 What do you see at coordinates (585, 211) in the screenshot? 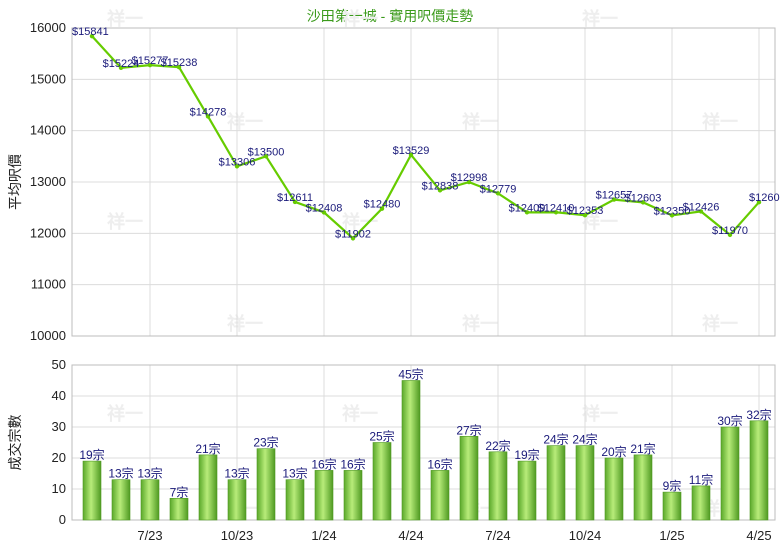
I see `price-data-label: $12353` at bounding box center [585, 211].